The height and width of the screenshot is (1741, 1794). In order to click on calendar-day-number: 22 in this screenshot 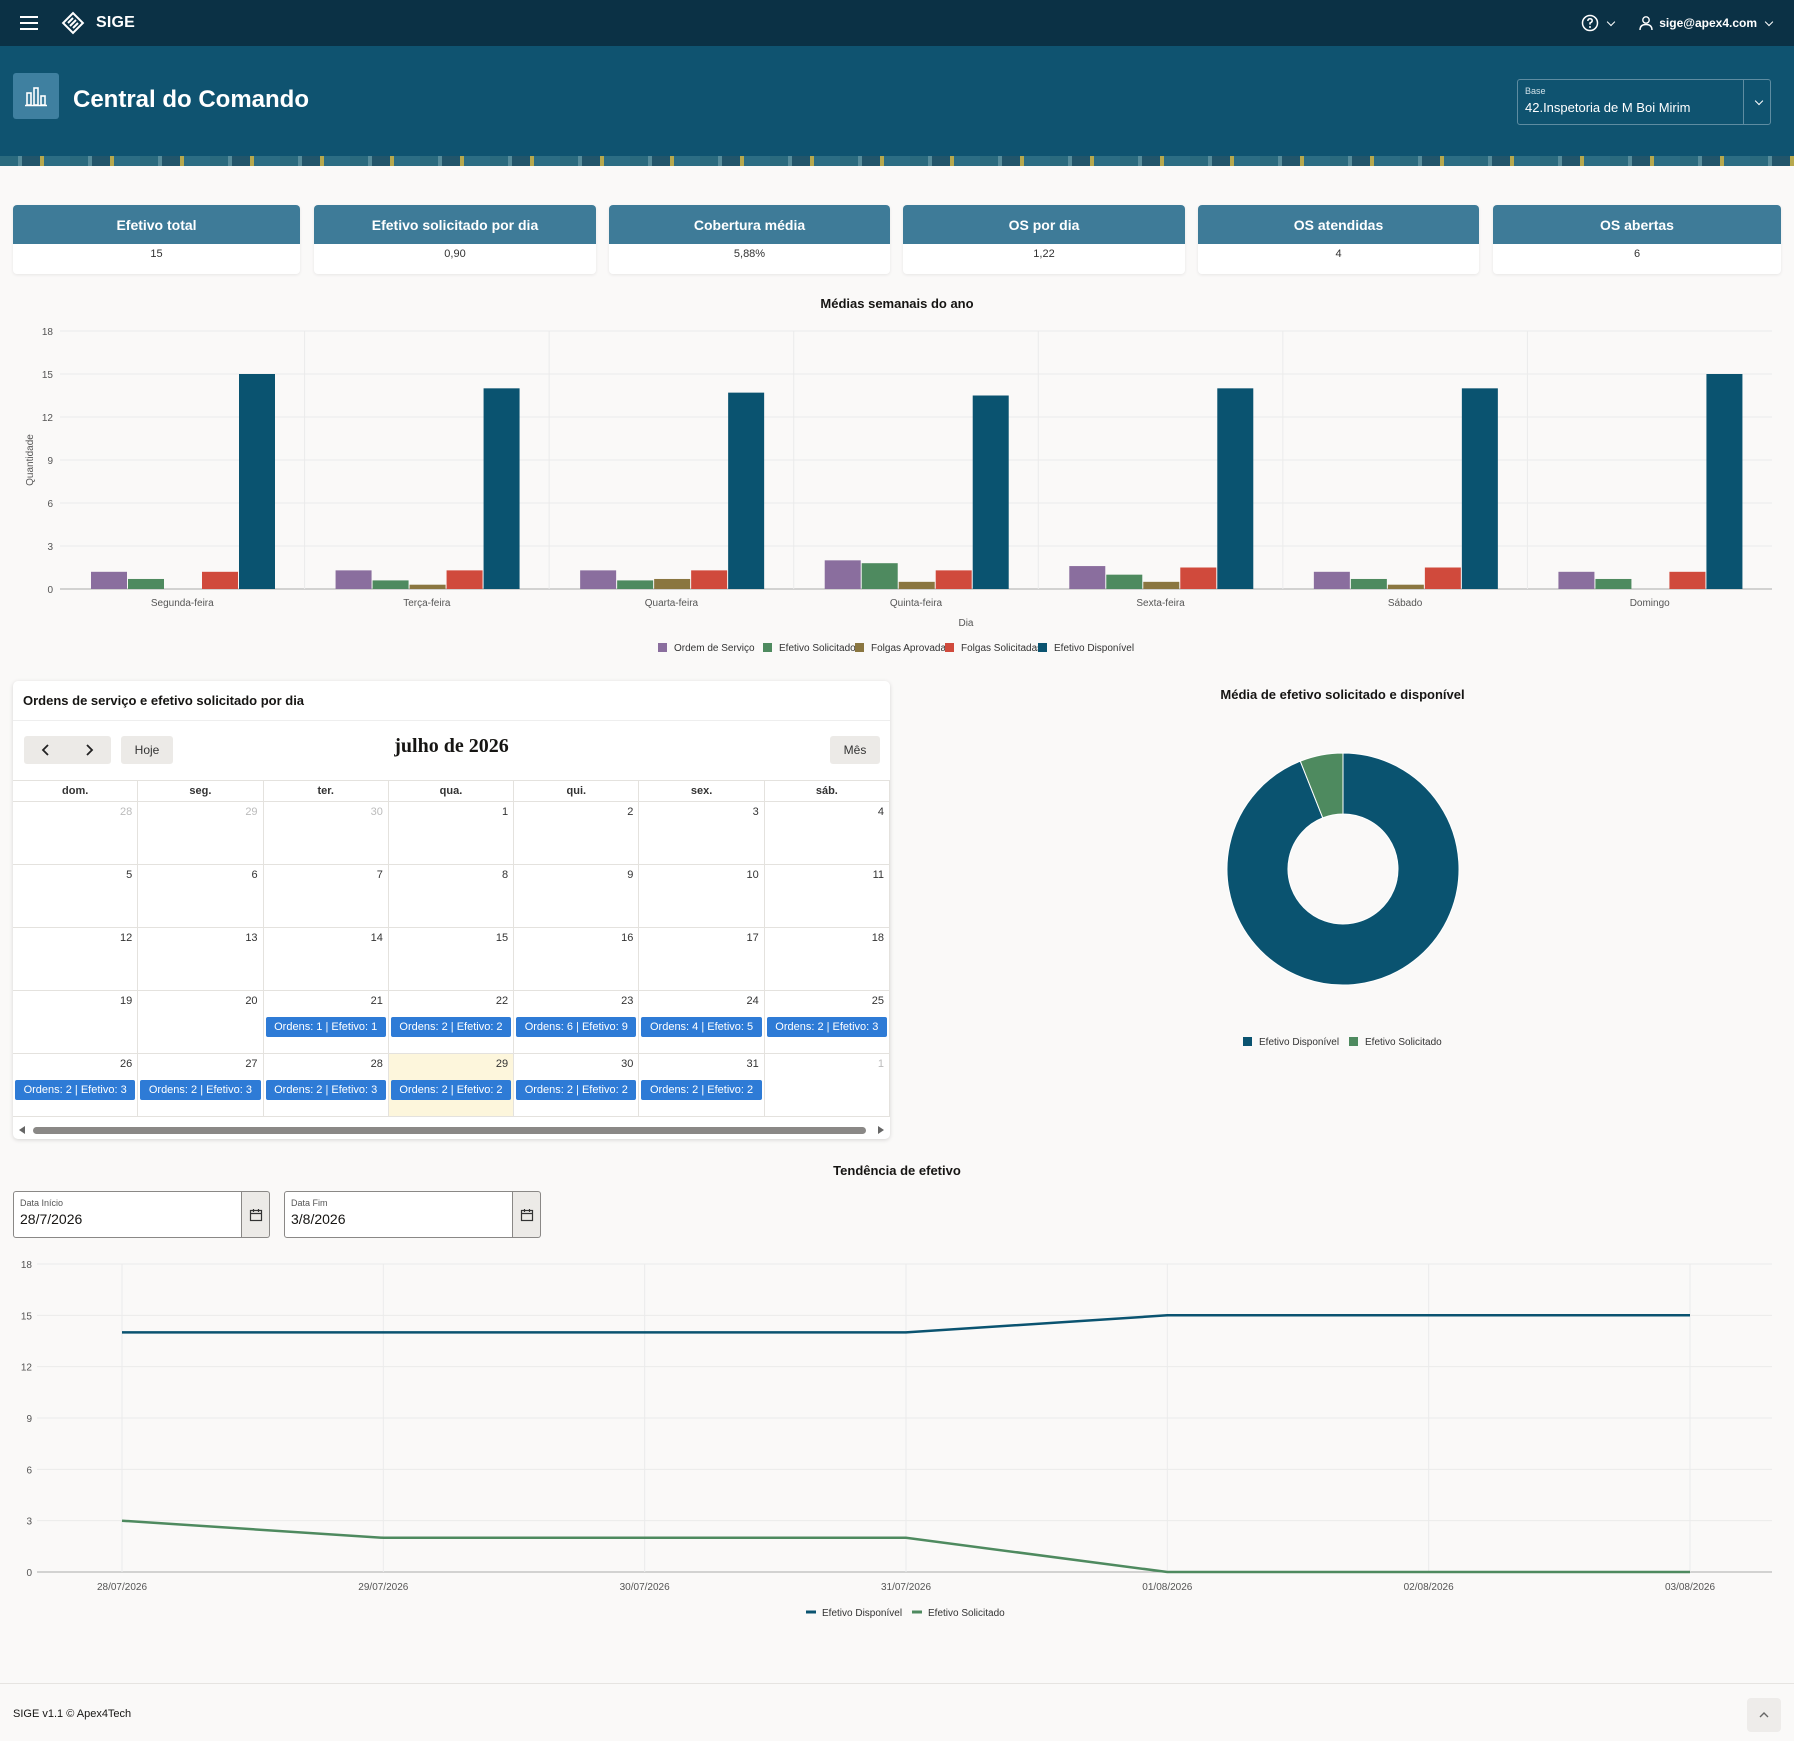, I will do `click(502, 1001)`.